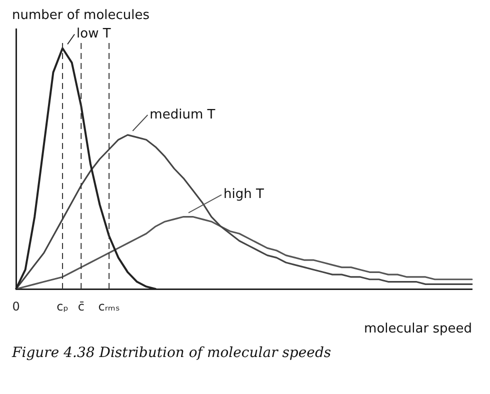 The width and height of the screenshot is (490, 394). I want to click on legend-label: low T, so click(93, 34).